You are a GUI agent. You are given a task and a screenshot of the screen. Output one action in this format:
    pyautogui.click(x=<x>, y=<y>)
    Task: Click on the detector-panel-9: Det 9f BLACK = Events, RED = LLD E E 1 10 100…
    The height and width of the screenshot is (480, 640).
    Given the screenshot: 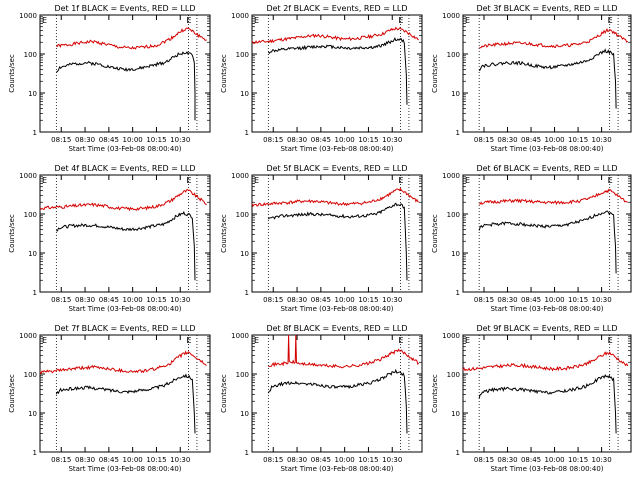 What is the action you would take?
    pyautogui.click(x=531, y=398)
    